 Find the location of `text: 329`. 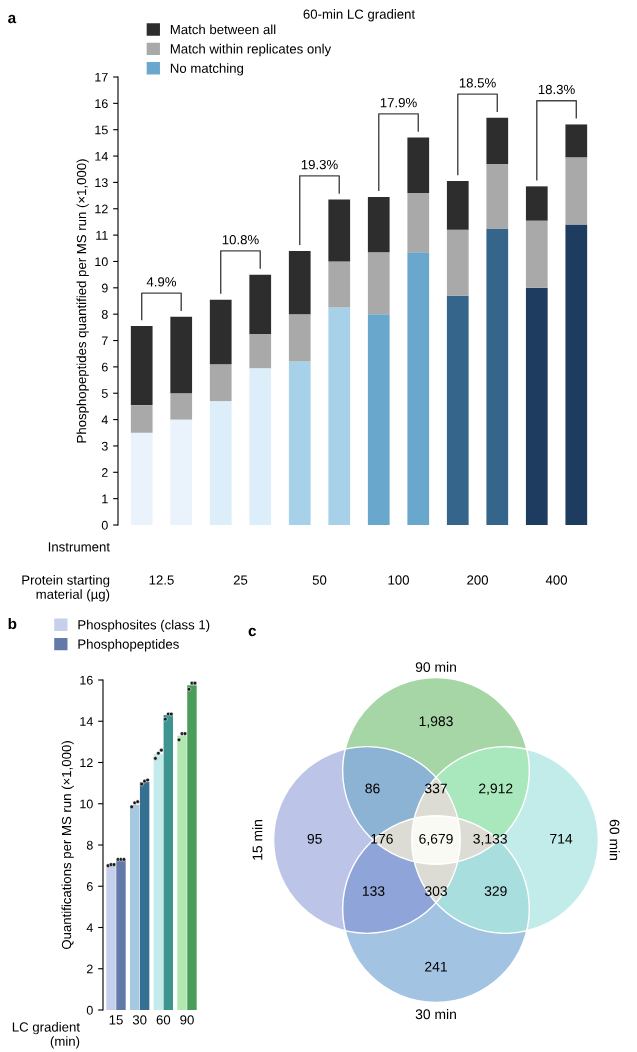

text: 329 is located at coordinates (495, 891).